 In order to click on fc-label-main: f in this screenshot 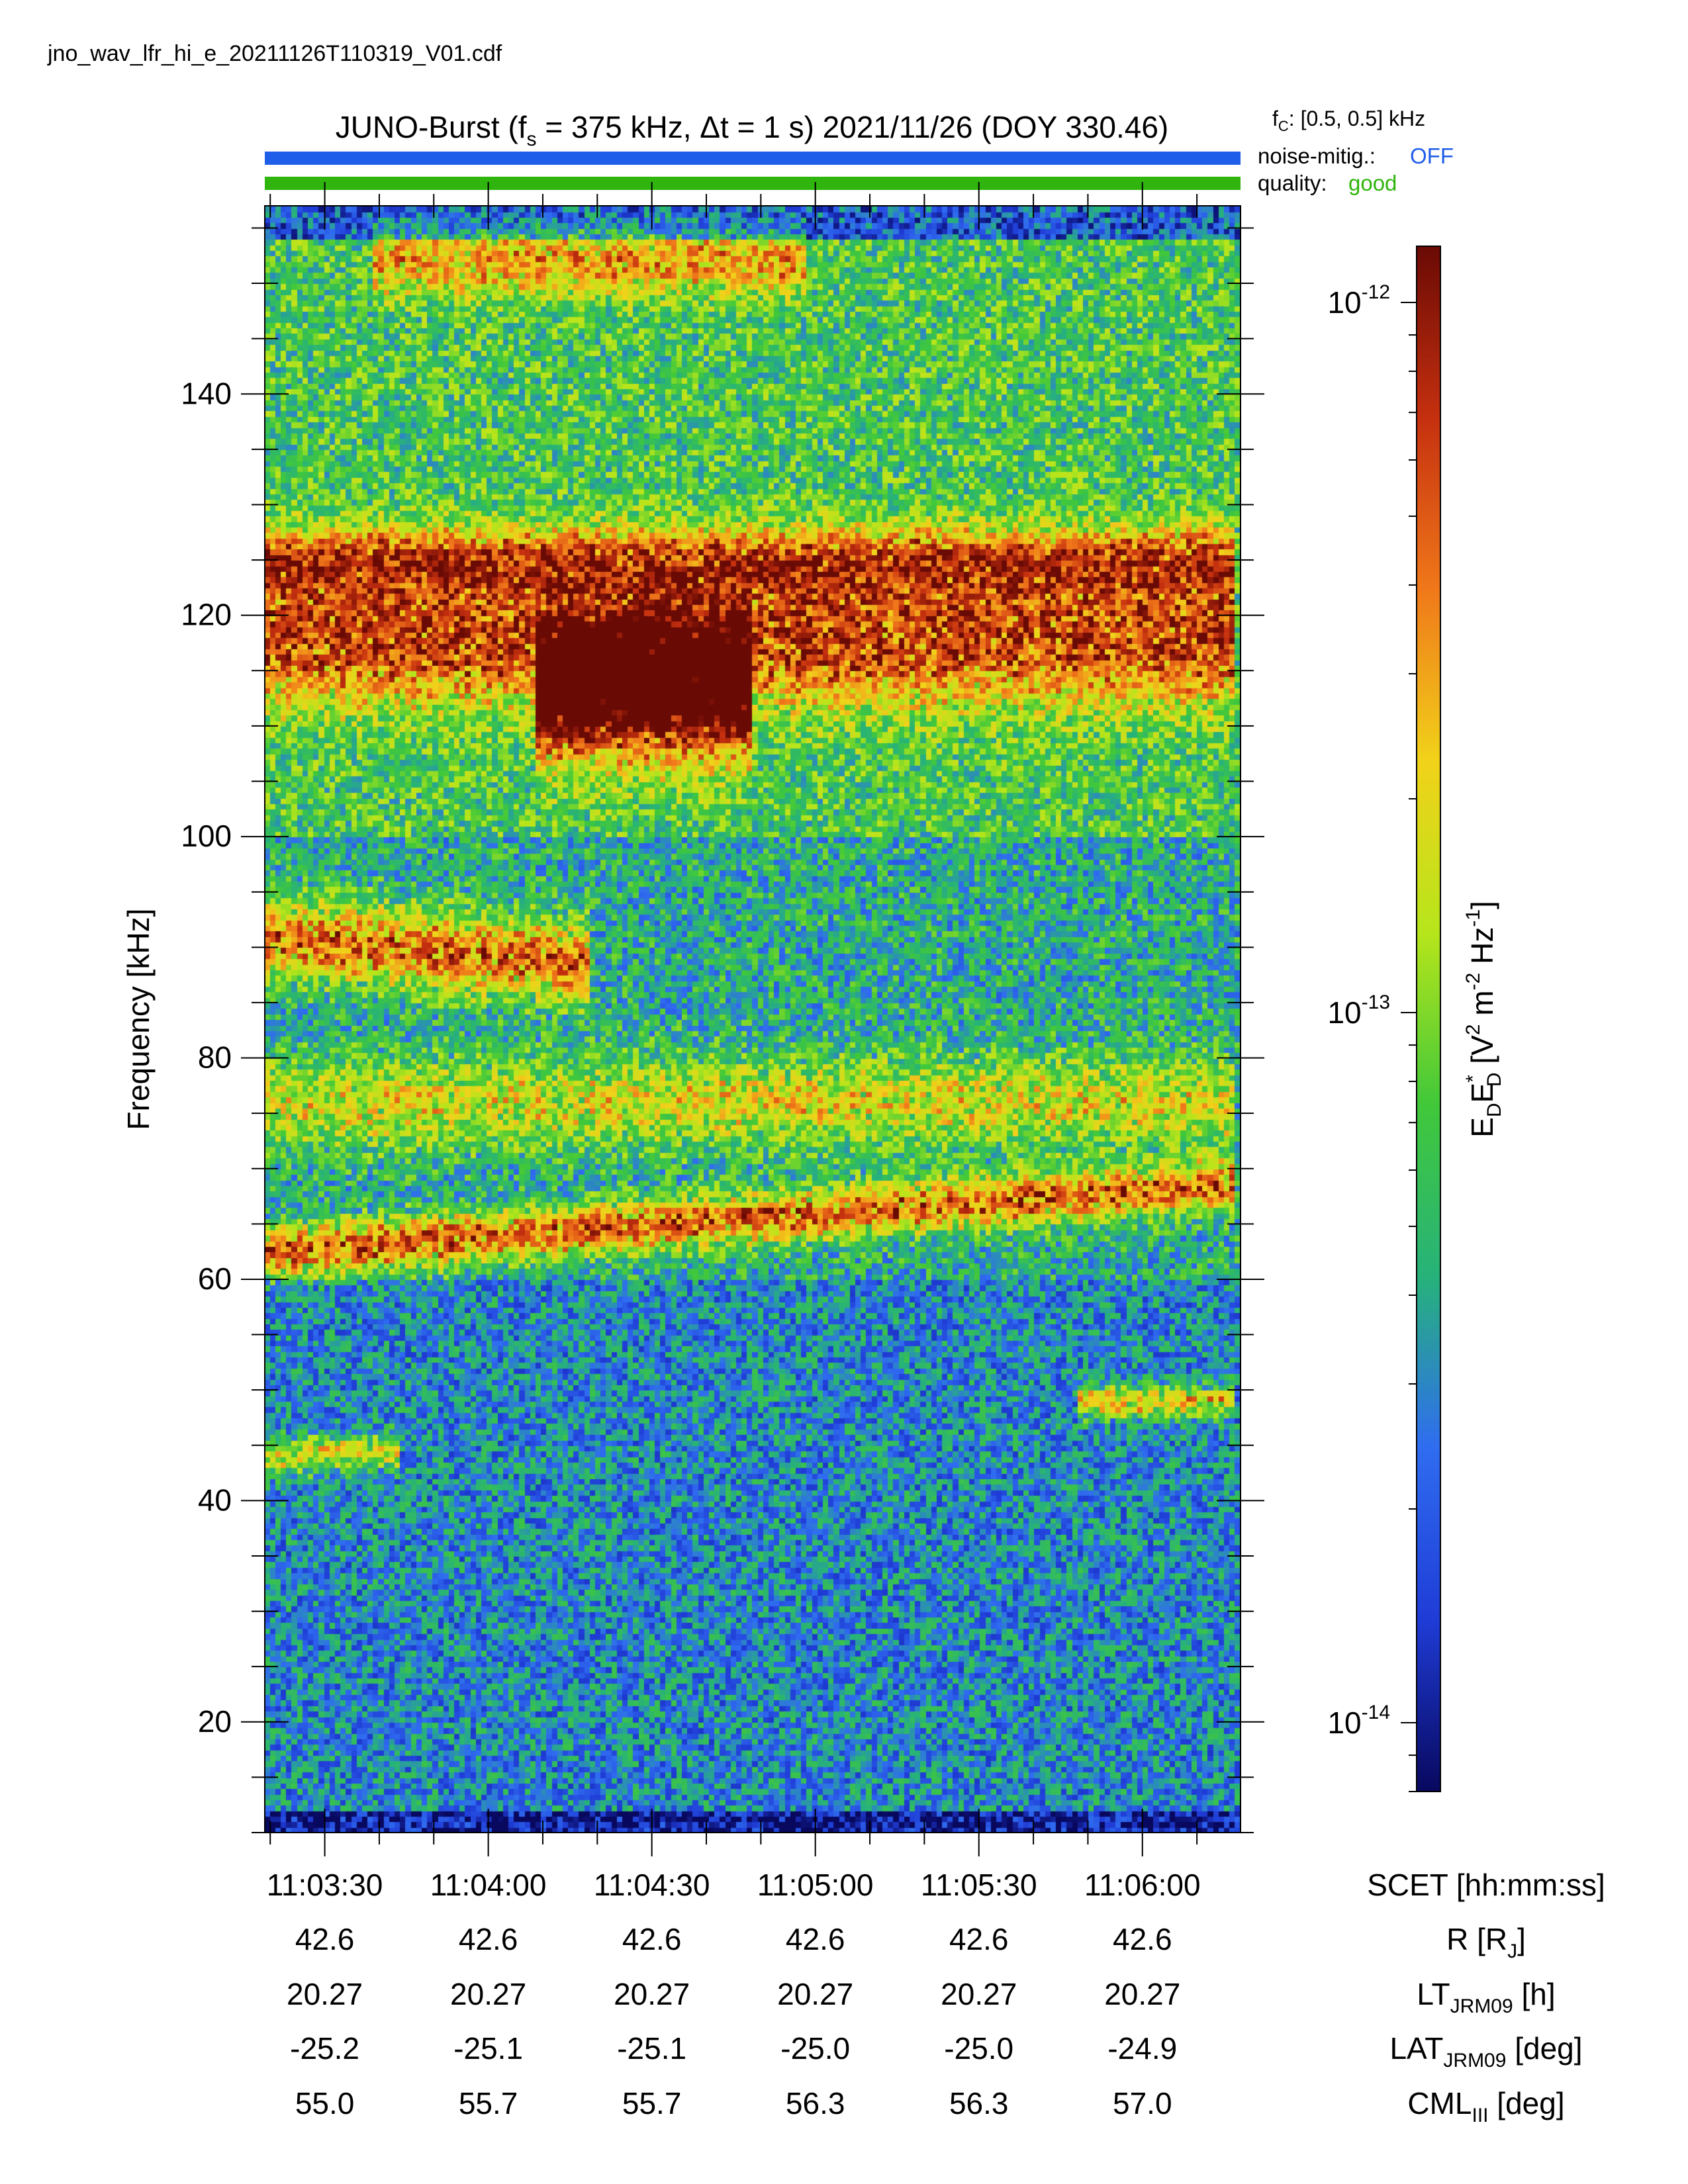, I will do `click(1275, 119)`.